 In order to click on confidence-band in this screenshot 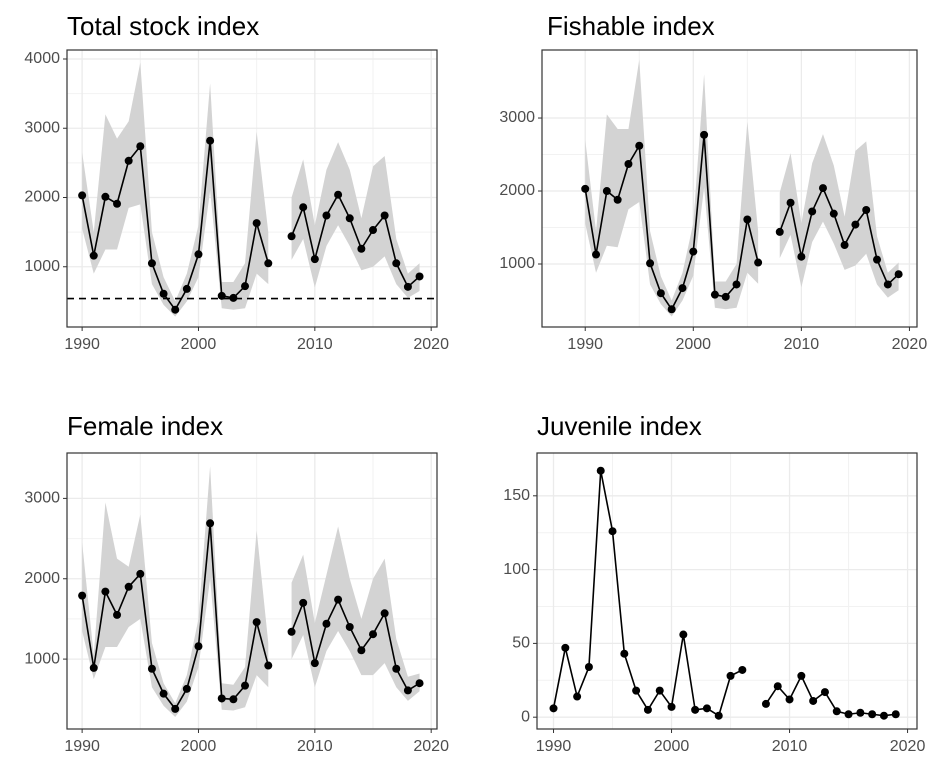, I will do `click(251, 189)`.